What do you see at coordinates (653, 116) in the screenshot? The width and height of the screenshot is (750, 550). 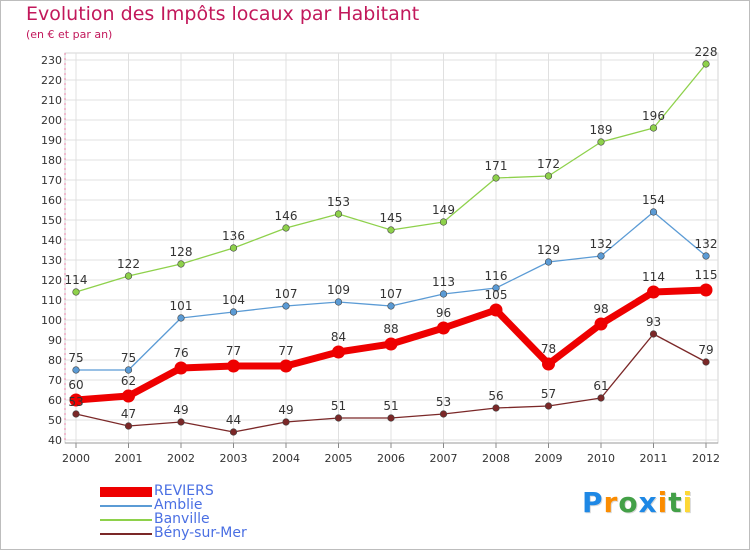 I see `data-label: 196` at bounding box center [653, 116].